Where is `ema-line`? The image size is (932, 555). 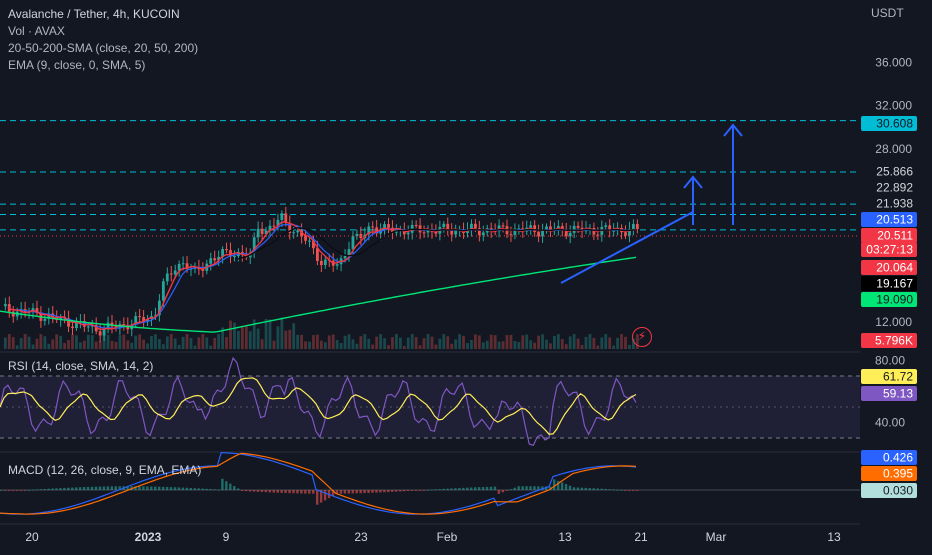 ema-line is located at coordinates (322, 276).